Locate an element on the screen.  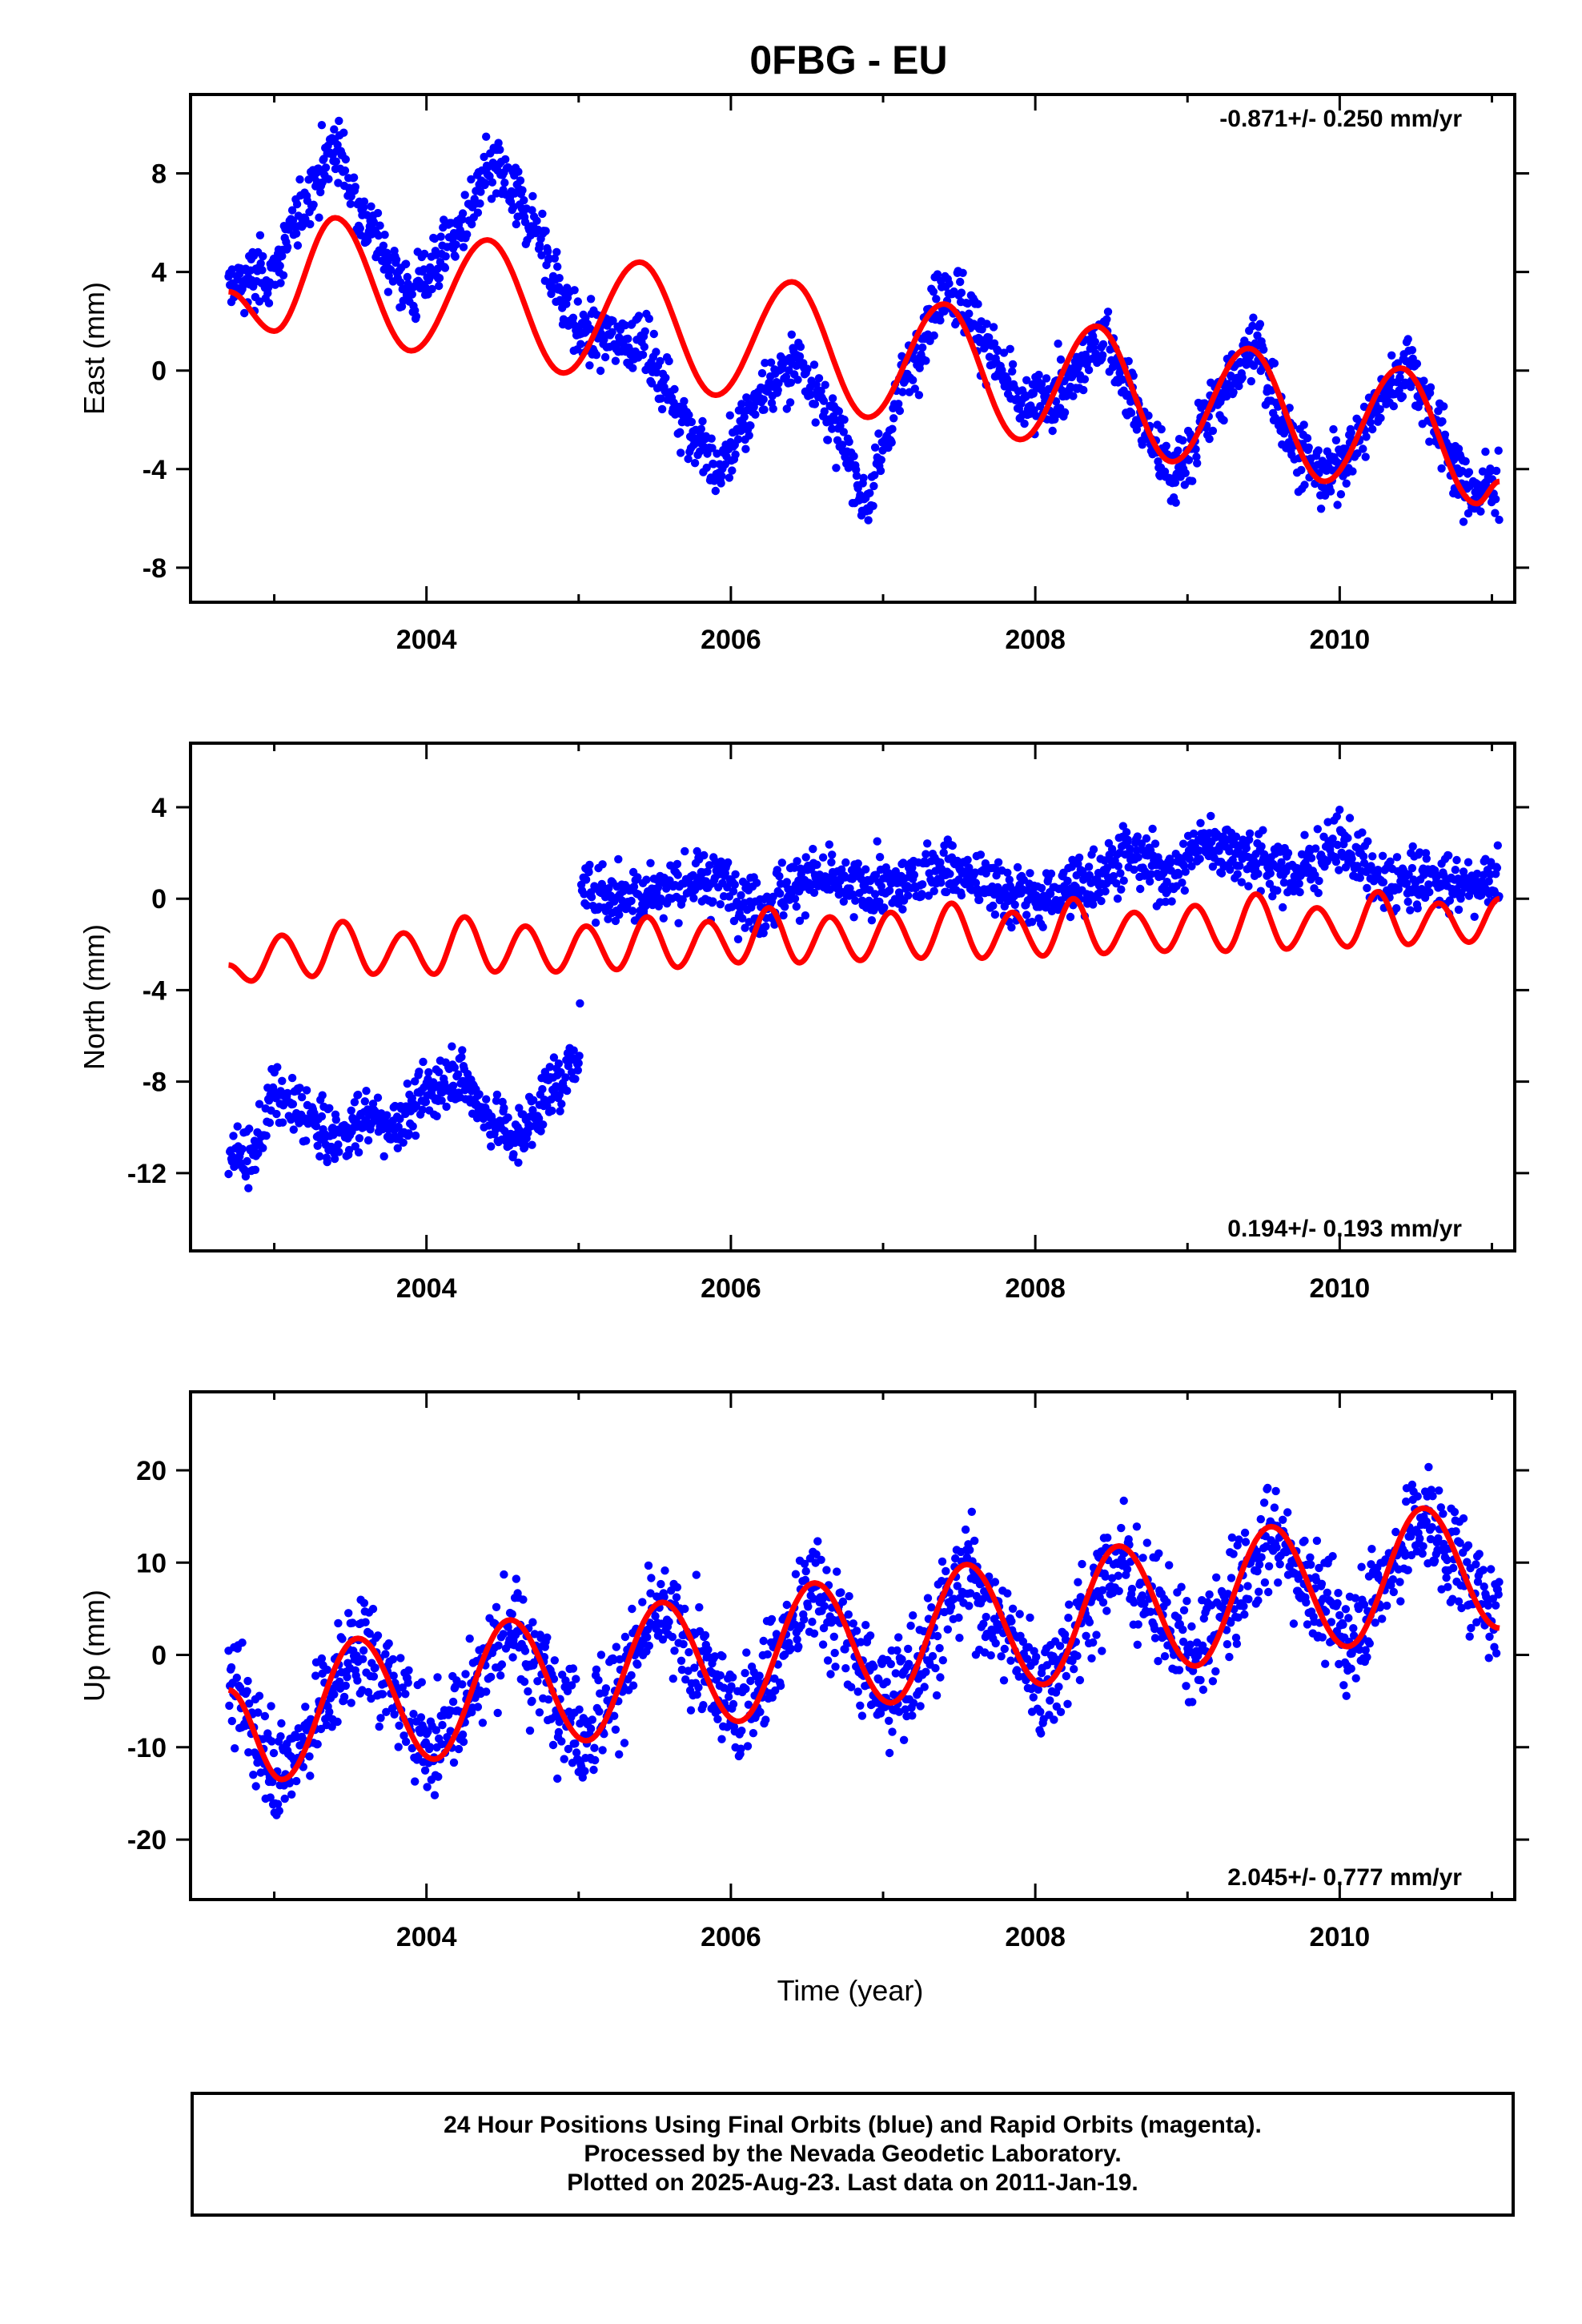
x-tick-label: 2010 is located at coordinates (1340, 640).